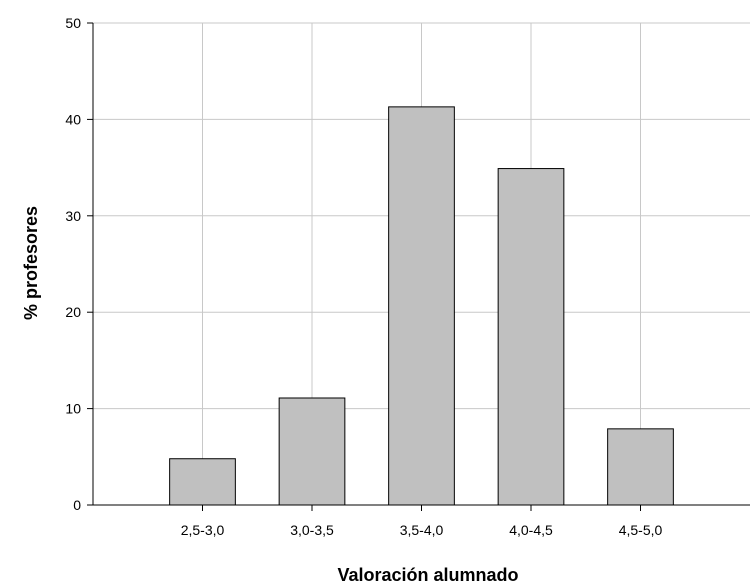  What do you see at coordinates (531, 337) in the screenshot?
I see `bar-4,0-4,5` at bounding box center [531, 337].